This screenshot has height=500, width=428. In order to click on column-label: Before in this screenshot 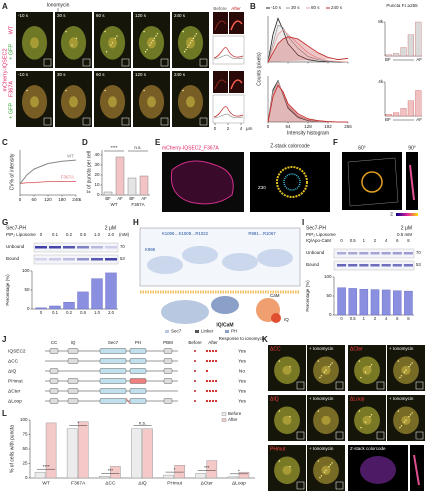, I will do `click(195, 342)`.